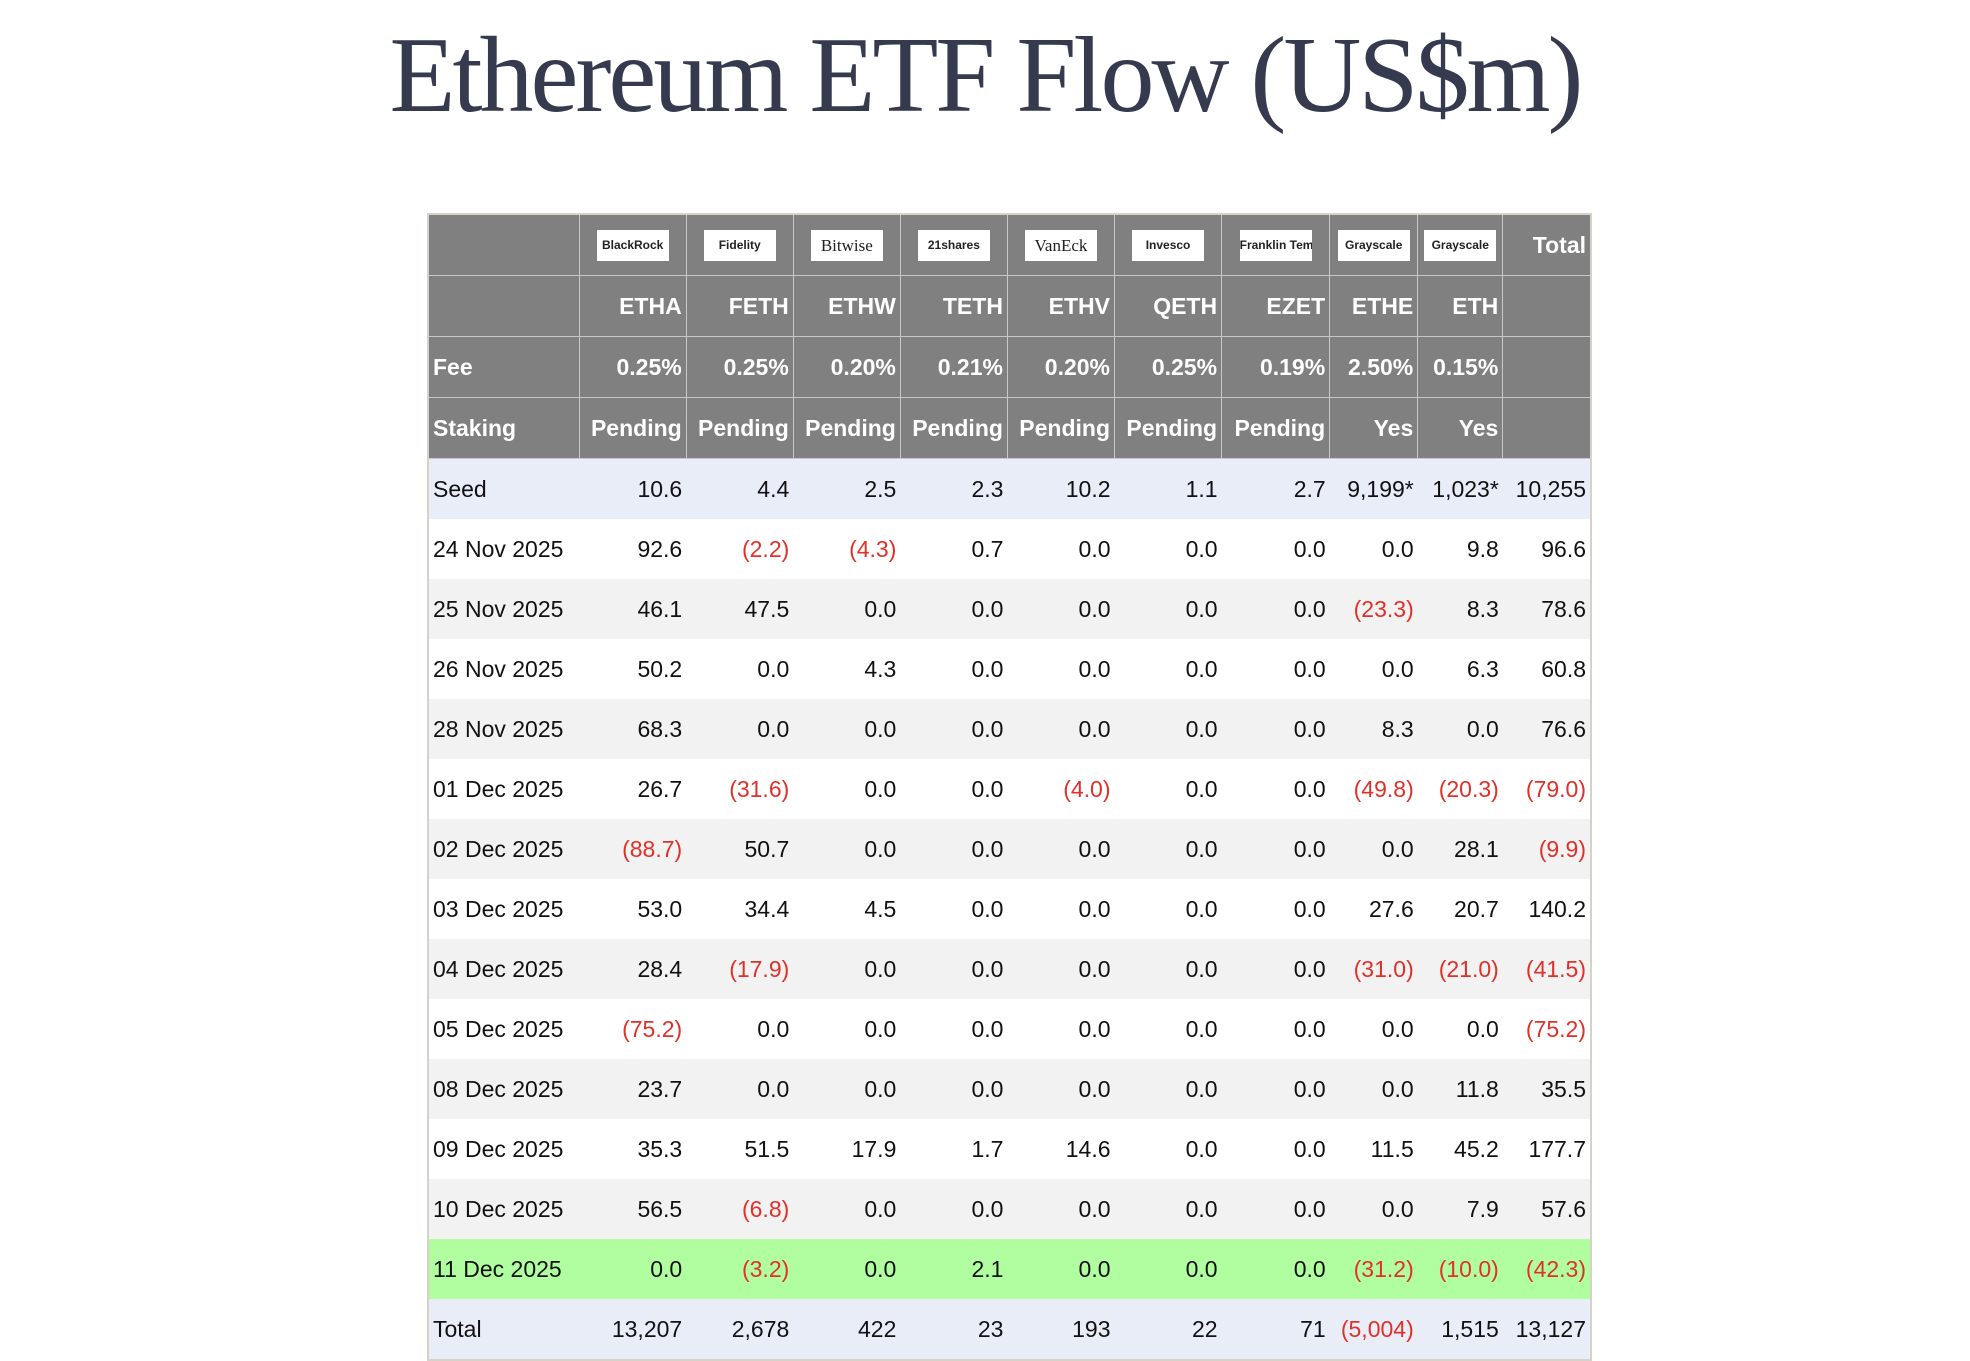 Image resolution: width=1970 pixels, height=1361 pixels. I want to click on ticker-cell: ETHA, so click(632, 306).